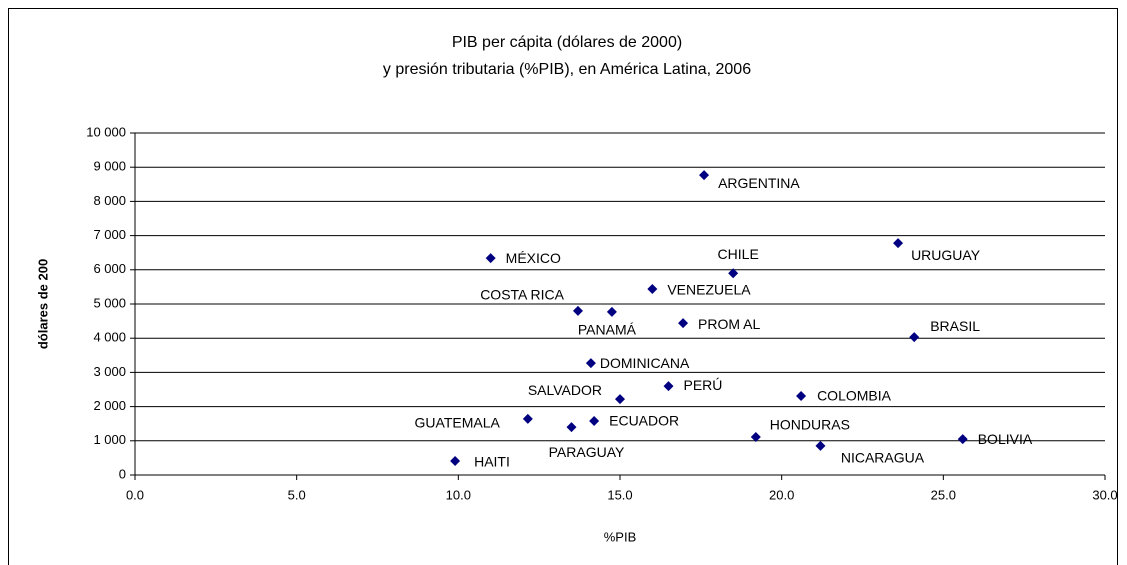 The image size is (1127, 565). Describe the element at coordinates (106, 131) in the screenshot. I see `y-tick-label: 10 000` at that location.